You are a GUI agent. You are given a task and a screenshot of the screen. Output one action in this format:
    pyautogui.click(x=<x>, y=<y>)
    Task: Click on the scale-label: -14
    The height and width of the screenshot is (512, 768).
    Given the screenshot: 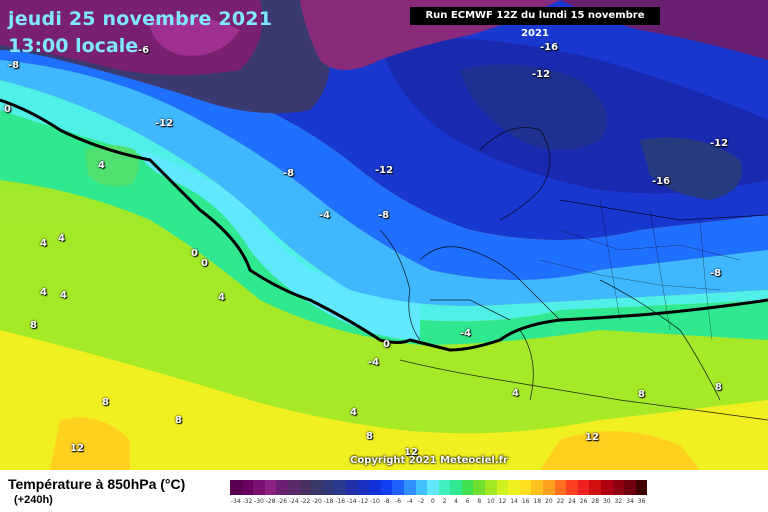 What is the action you would take?
    pyautogui.click(x=351, y=501)
    